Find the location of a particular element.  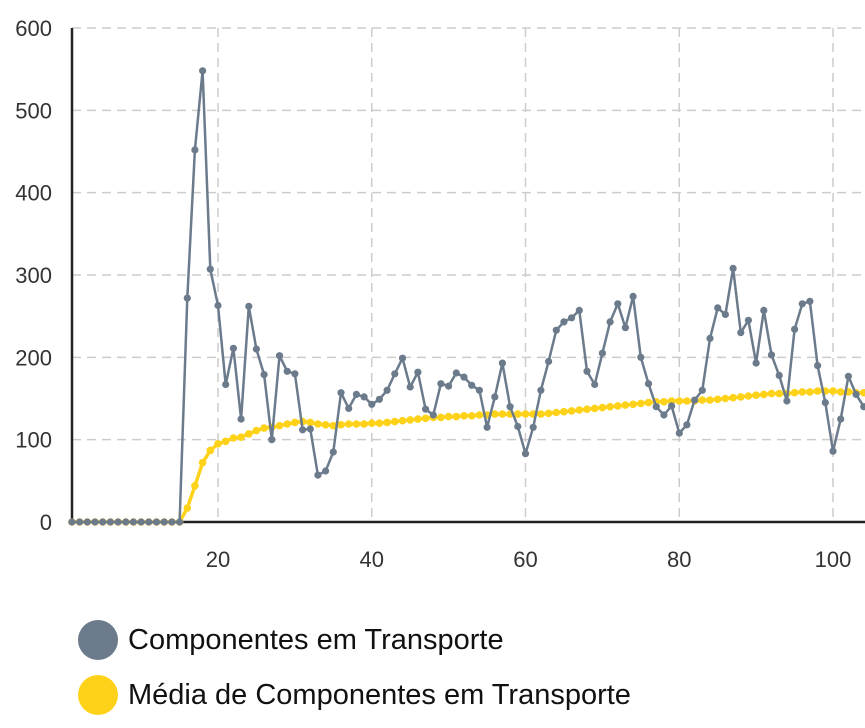

legend-item-componentes: Componentes em Transporte is located at coordinates (354, 640).